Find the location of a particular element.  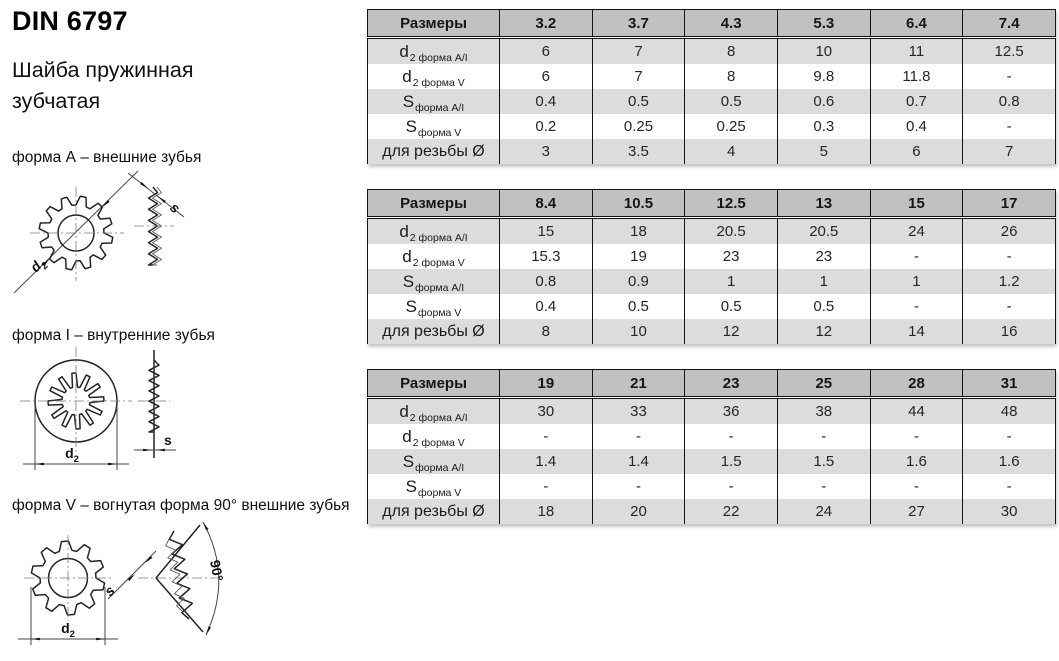

row-label-cell: для резьбы Ø is located at coordinates (433, 511).